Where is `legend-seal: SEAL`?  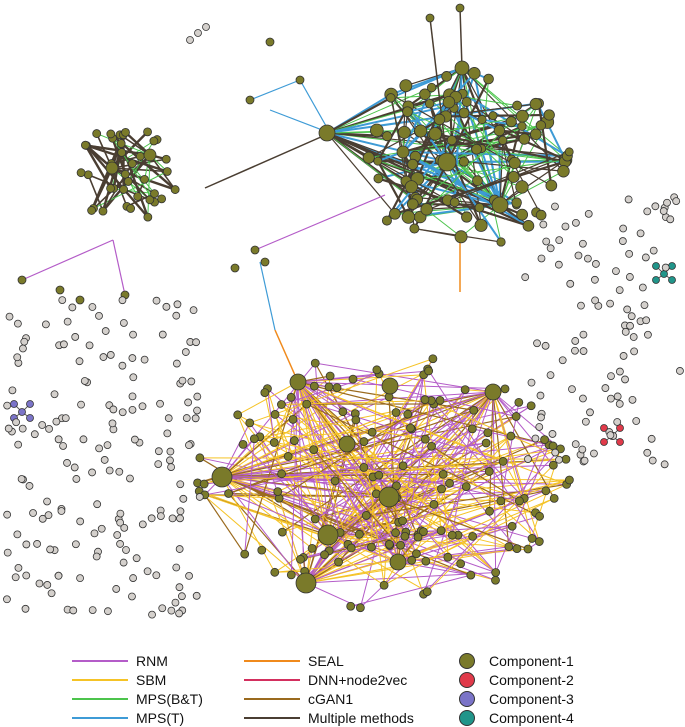 legend-seal: SEAL is located at coordinates (294, 661).